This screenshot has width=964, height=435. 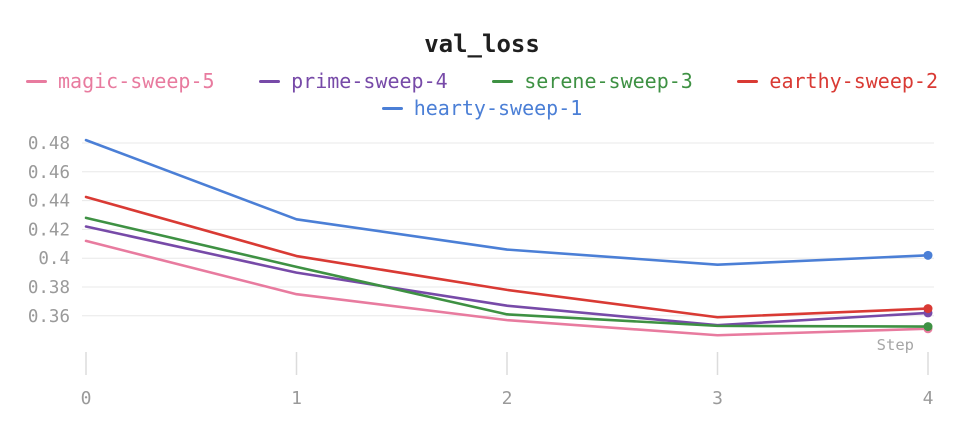 What do you see at coordinates (49, 173) in the screenshot?
I see `y-tick-label: 0.46` at bounding box center [49, 173].